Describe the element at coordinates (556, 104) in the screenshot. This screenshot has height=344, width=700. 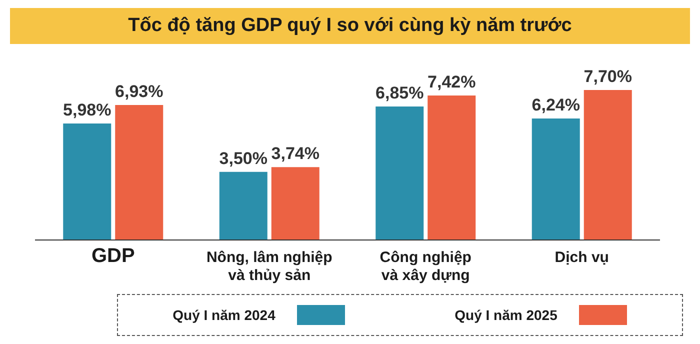
I see `data-label: 6,24%` at that location.